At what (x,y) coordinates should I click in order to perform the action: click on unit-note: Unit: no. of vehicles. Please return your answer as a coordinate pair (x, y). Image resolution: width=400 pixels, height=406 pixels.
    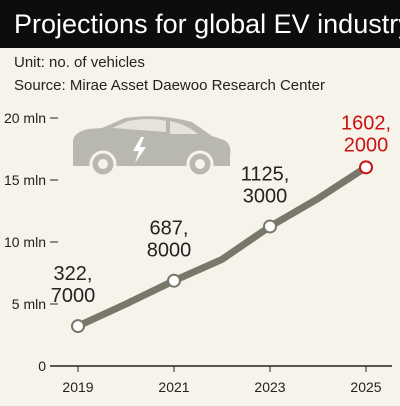
    Looking at the image, I should click on (79, 62).